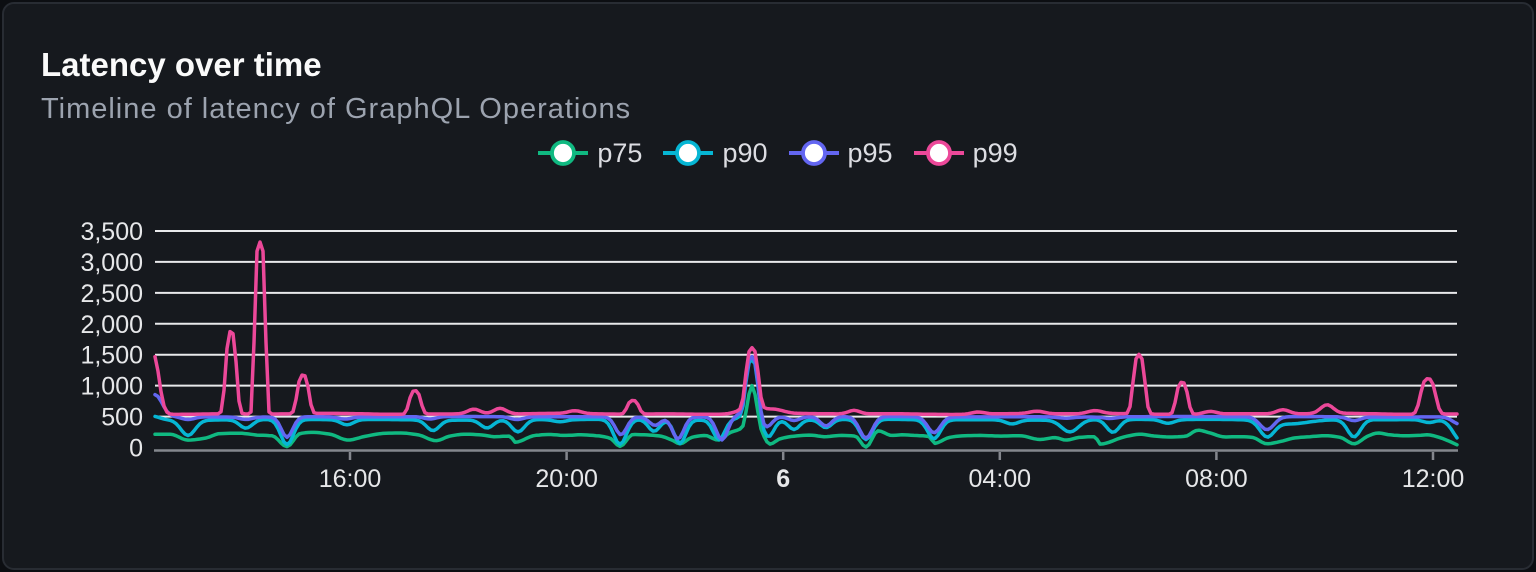 The height and width of the screenshot is (572, 1536). I want to click on svg-text: 0, so click(136, 449).